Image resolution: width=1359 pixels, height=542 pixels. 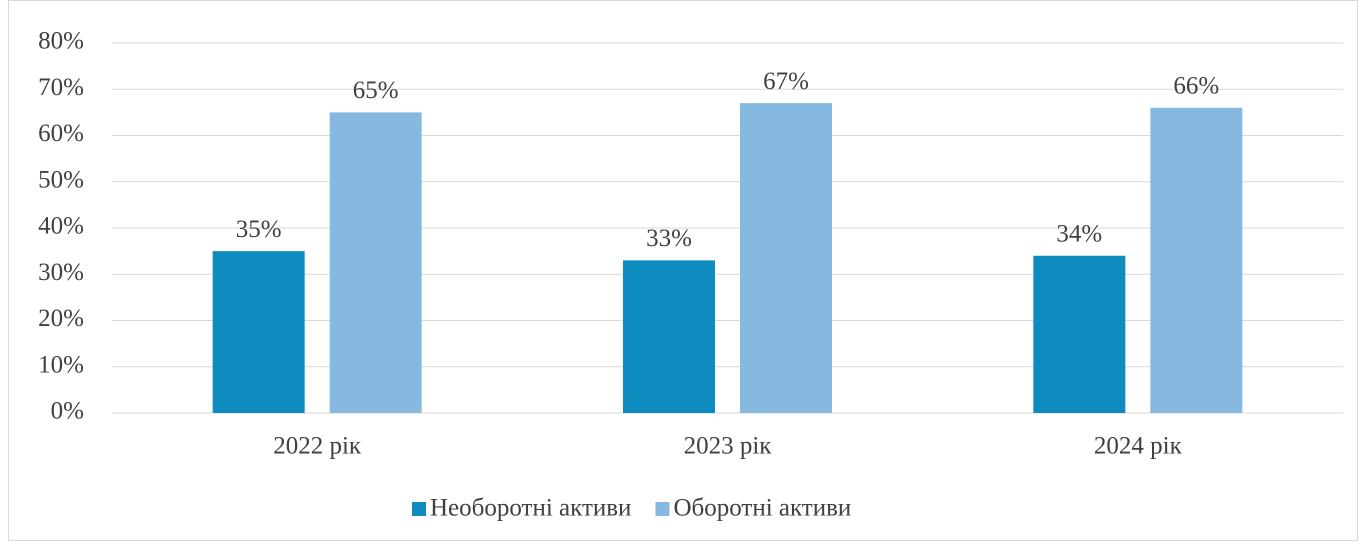 I want to click on y-tick-label: 60%, so click(x=61, y=133).